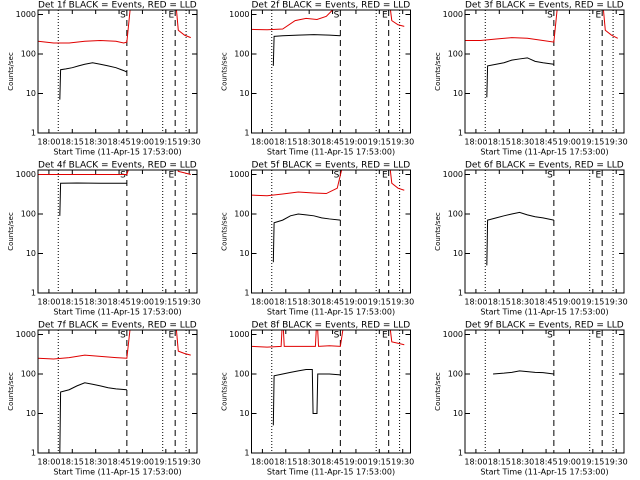 The height and width of the screenshot is (480, 640). Describe the element at coordinates (331, 326) in the screenshot. I see `chart-title: Det 8f BLACK = Events, RED = LLD` at that location.